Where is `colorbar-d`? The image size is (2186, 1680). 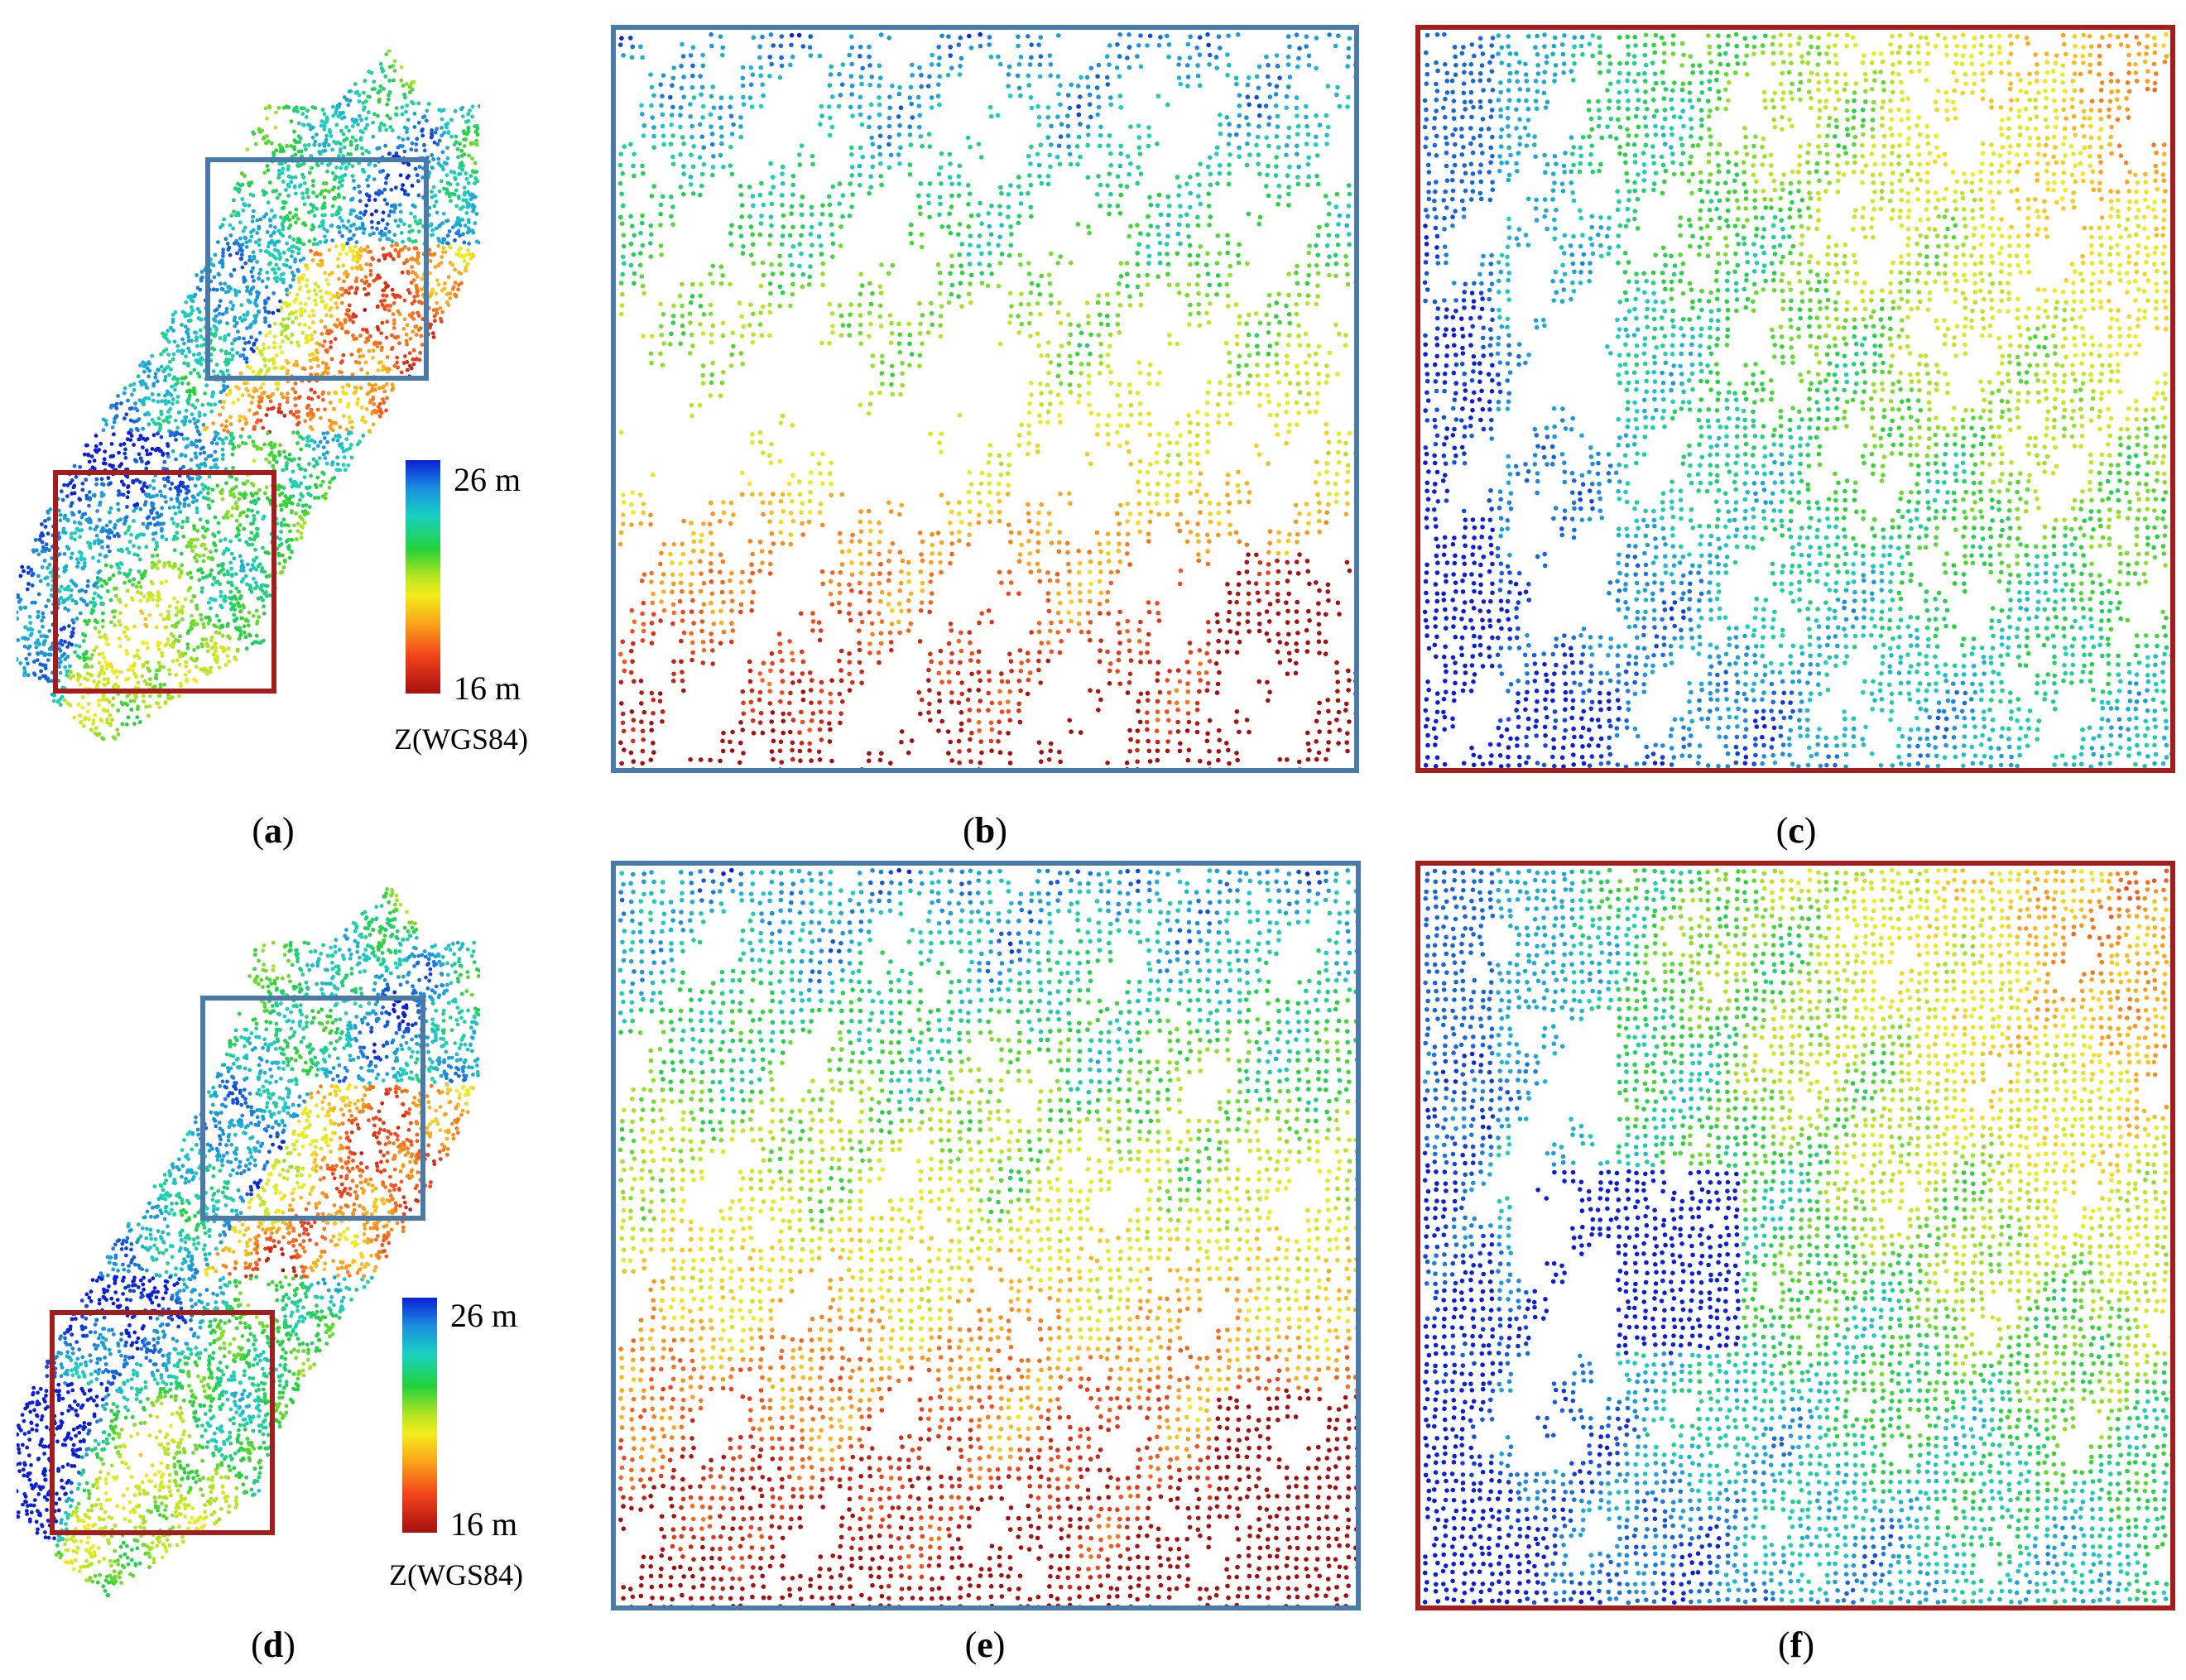
colorbar-d is located at coordinates (419, 1415).